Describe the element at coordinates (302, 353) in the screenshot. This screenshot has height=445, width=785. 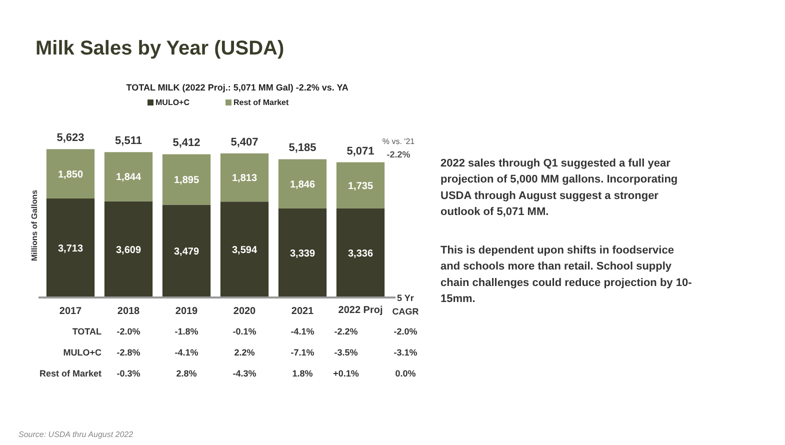
I see `text: -7.1%` at that location.